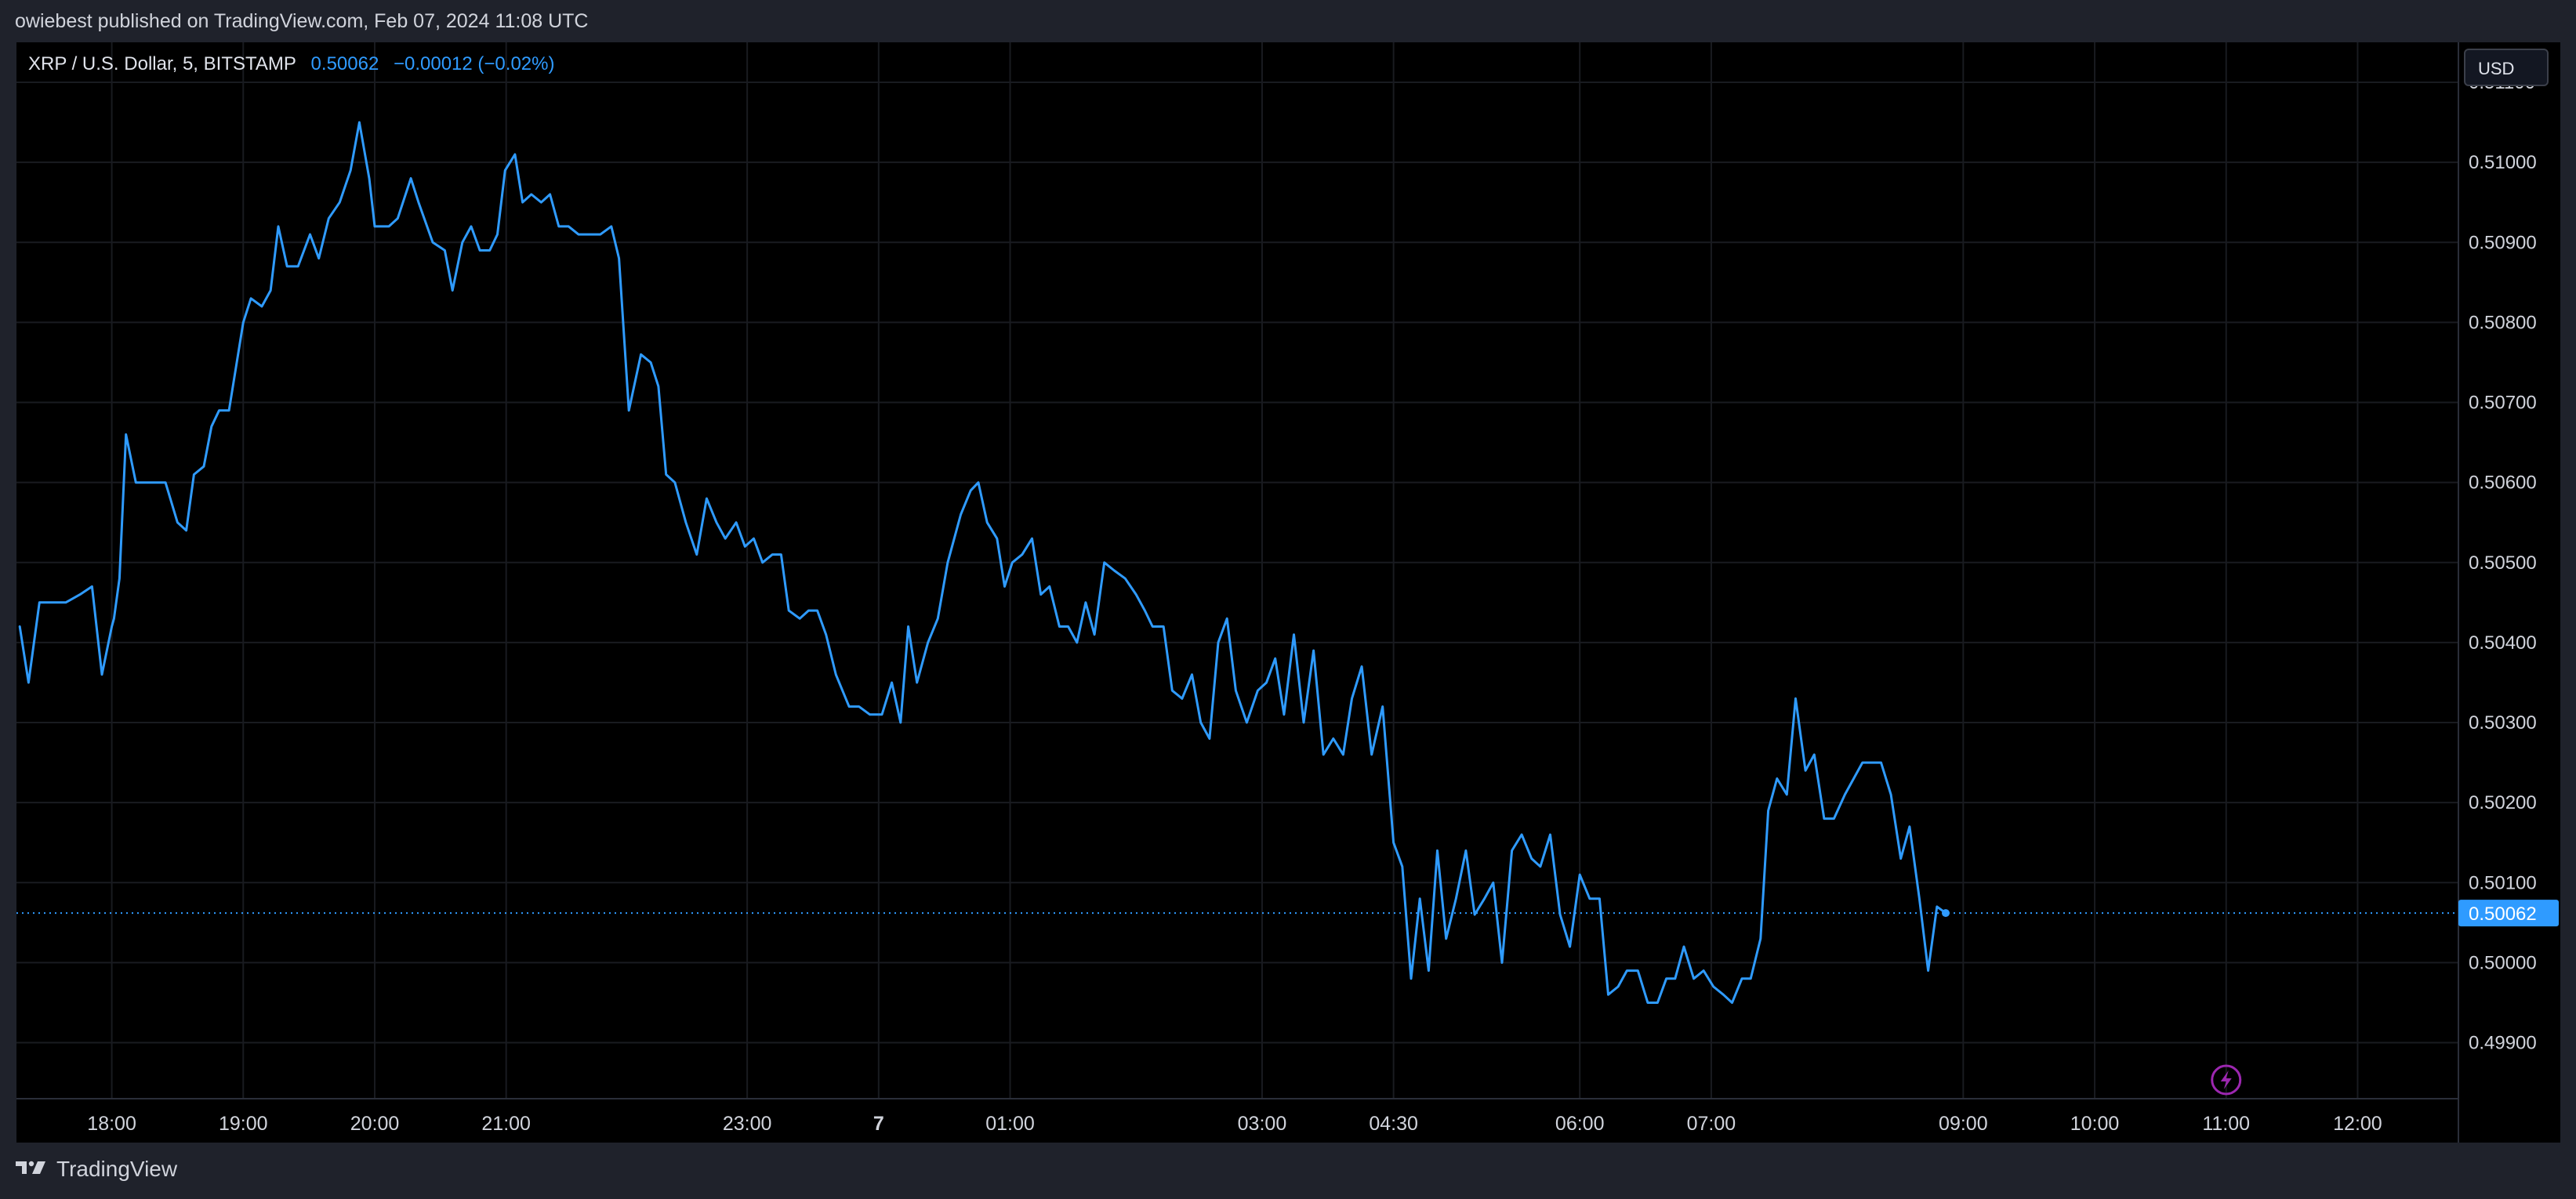  What do you see at coordinates (345, 64) in the screenshot?
I see `last-price: 0.50062` at bounding box center [345, 64].